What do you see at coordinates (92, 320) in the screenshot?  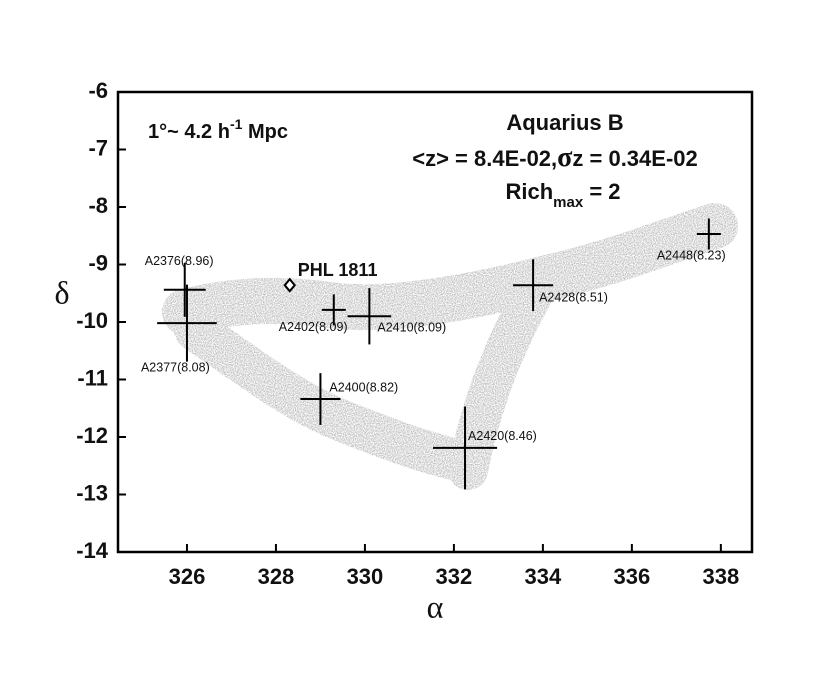 I see `y-tick-label: -10` at bounding box center [92, 320].